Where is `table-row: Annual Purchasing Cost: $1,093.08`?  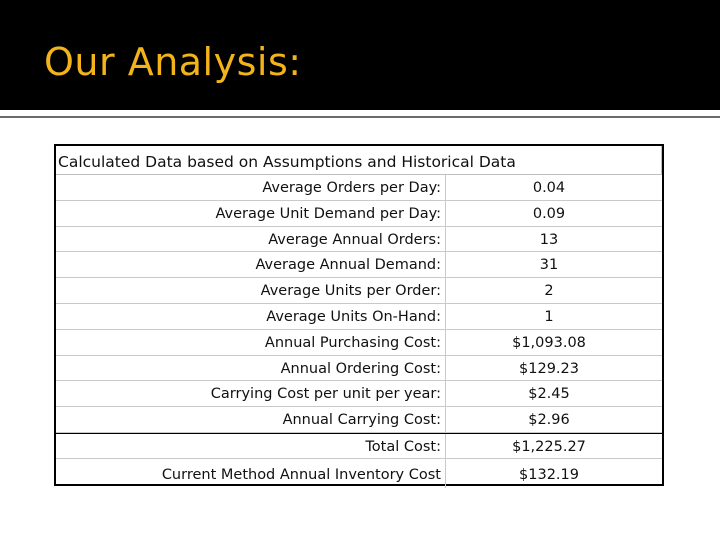 table-row: Annual Purchasing Cost: $1,093.08 is located at coordinates (359, 342).